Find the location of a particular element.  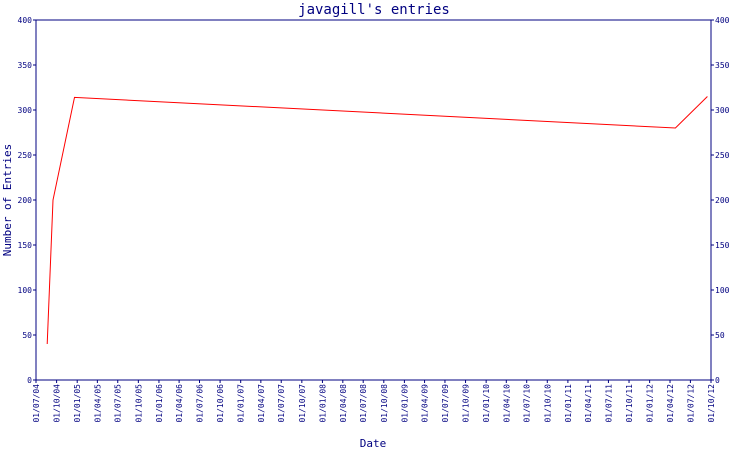

x-tick-label: 01/04/07 is located at coordinates (261, 403).